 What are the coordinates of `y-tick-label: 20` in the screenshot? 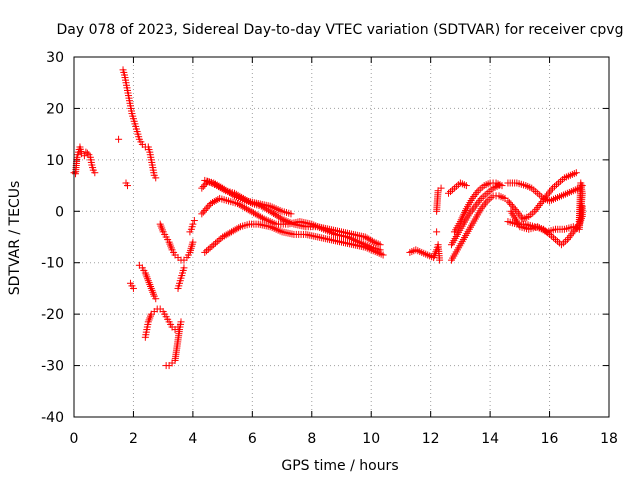 It's located at (55, 109).